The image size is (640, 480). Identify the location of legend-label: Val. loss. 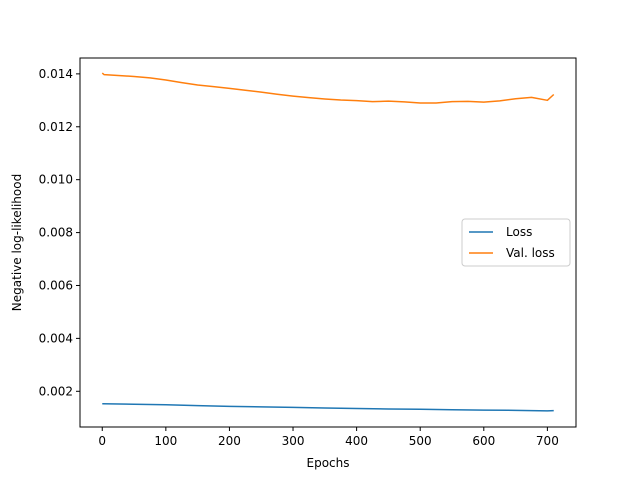
(530, 253).